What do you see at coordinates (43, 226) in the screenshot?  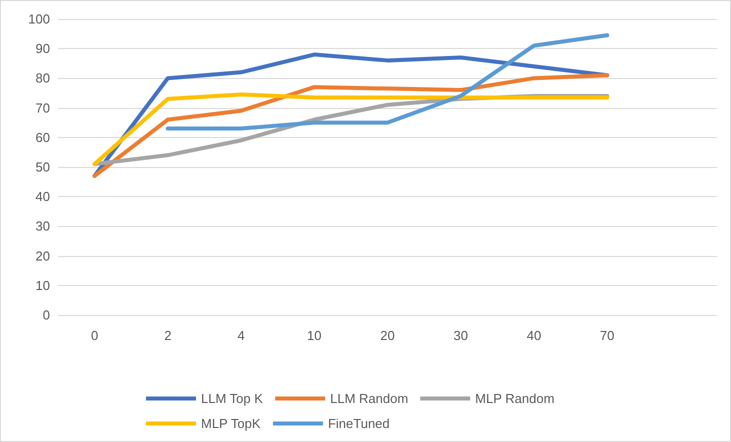 I see `y-tick-label: 30` at bounding box center [43, 226].